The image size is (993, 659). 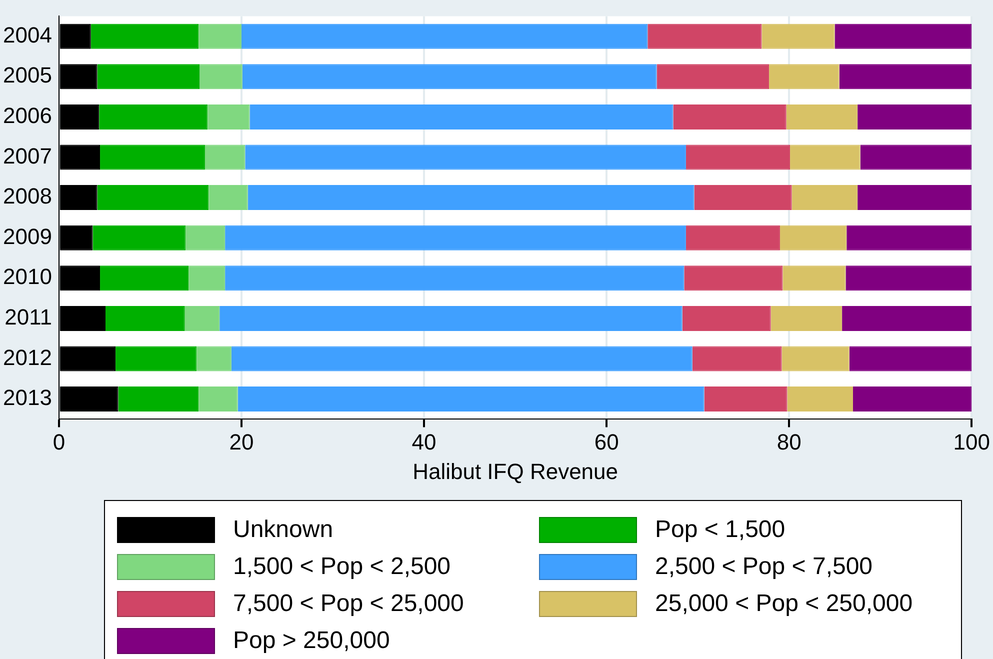 I want to click on y-tick-label: 2004, so click(x=27, y=35).